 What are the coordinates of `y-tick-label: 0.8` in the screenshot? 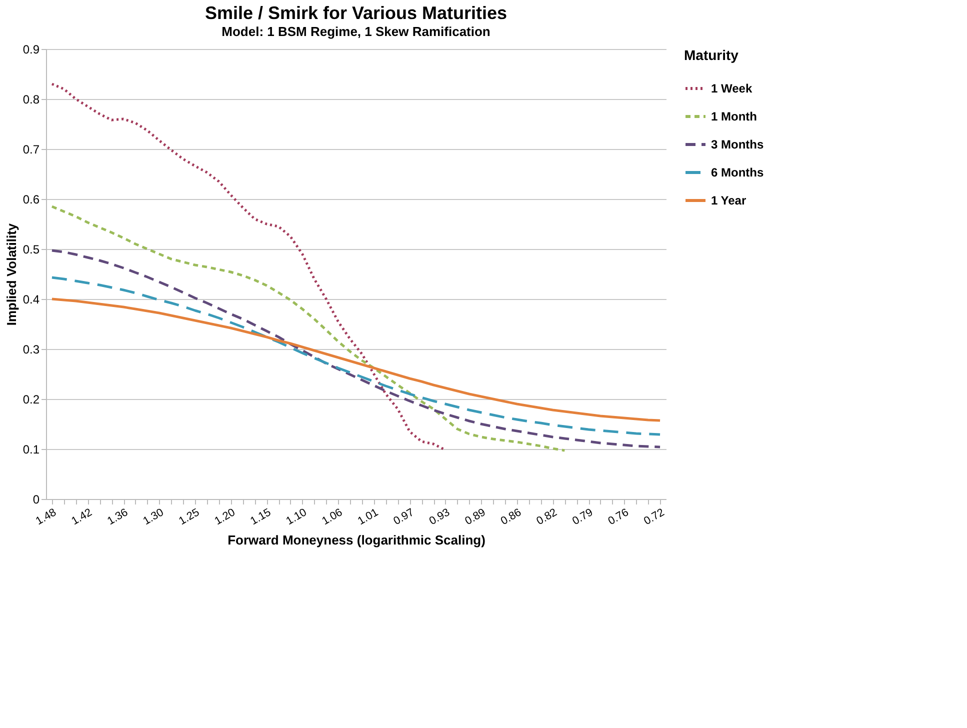 It's located at (31, 99).